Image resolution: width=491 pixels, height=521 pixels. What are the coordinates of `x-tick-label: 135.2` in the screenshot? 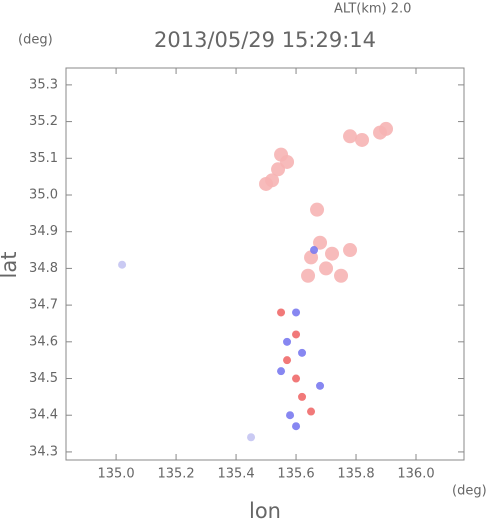 It's located at (175, 474).